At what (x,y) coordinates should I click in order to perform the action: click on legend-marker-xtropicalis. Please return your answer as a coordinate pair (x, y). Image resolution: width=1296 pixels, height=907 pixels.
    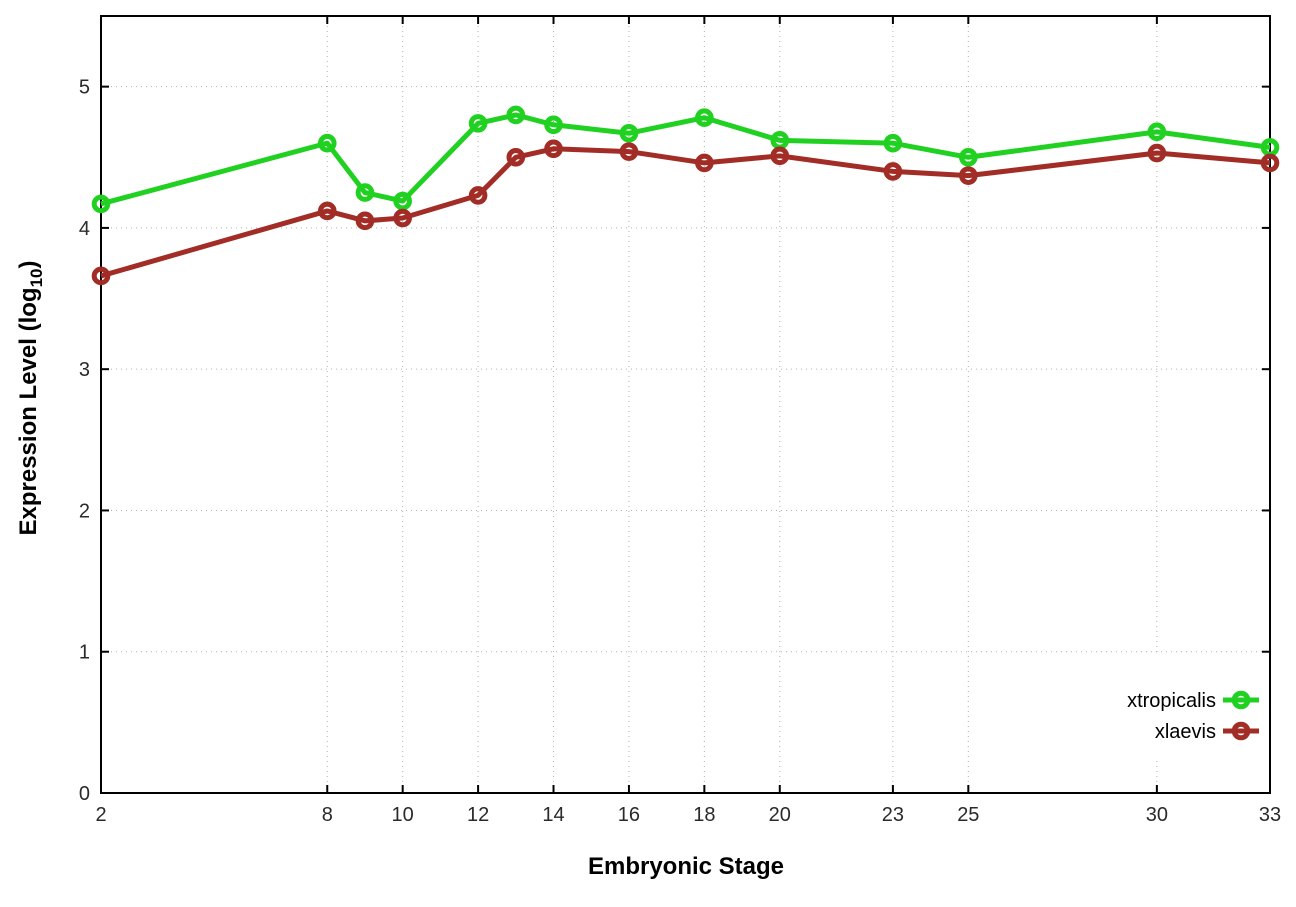
    Looking at the image, I should click on (1241, 700).